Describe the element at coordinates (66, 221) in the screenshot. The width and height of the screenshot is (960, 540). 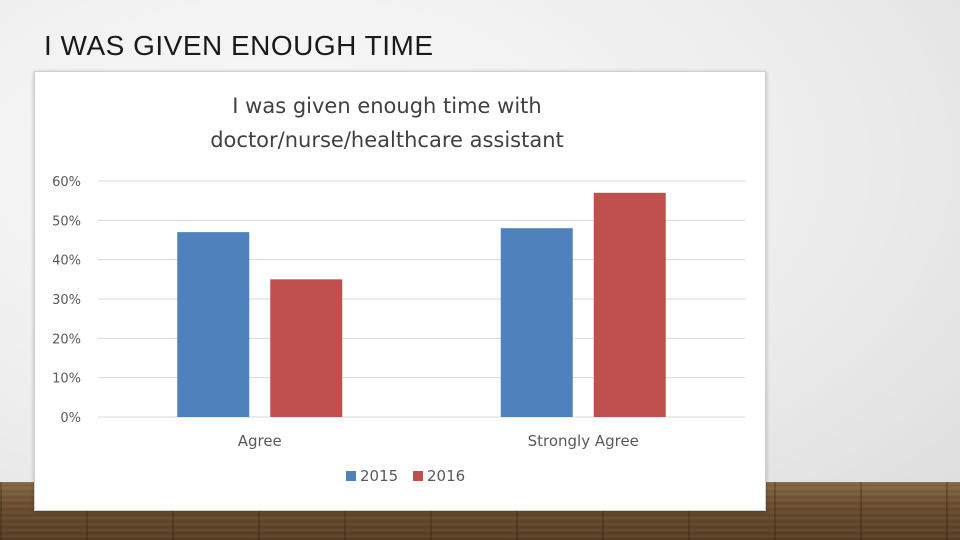
I see `y-tick-label-50: 50%` at that location.